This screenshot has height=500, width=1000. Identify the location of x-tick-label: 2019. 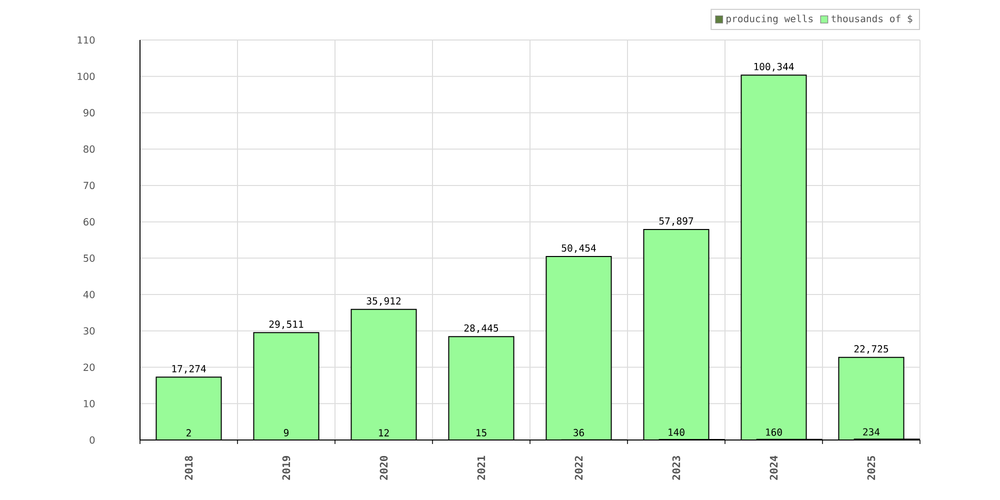
(286, 468).